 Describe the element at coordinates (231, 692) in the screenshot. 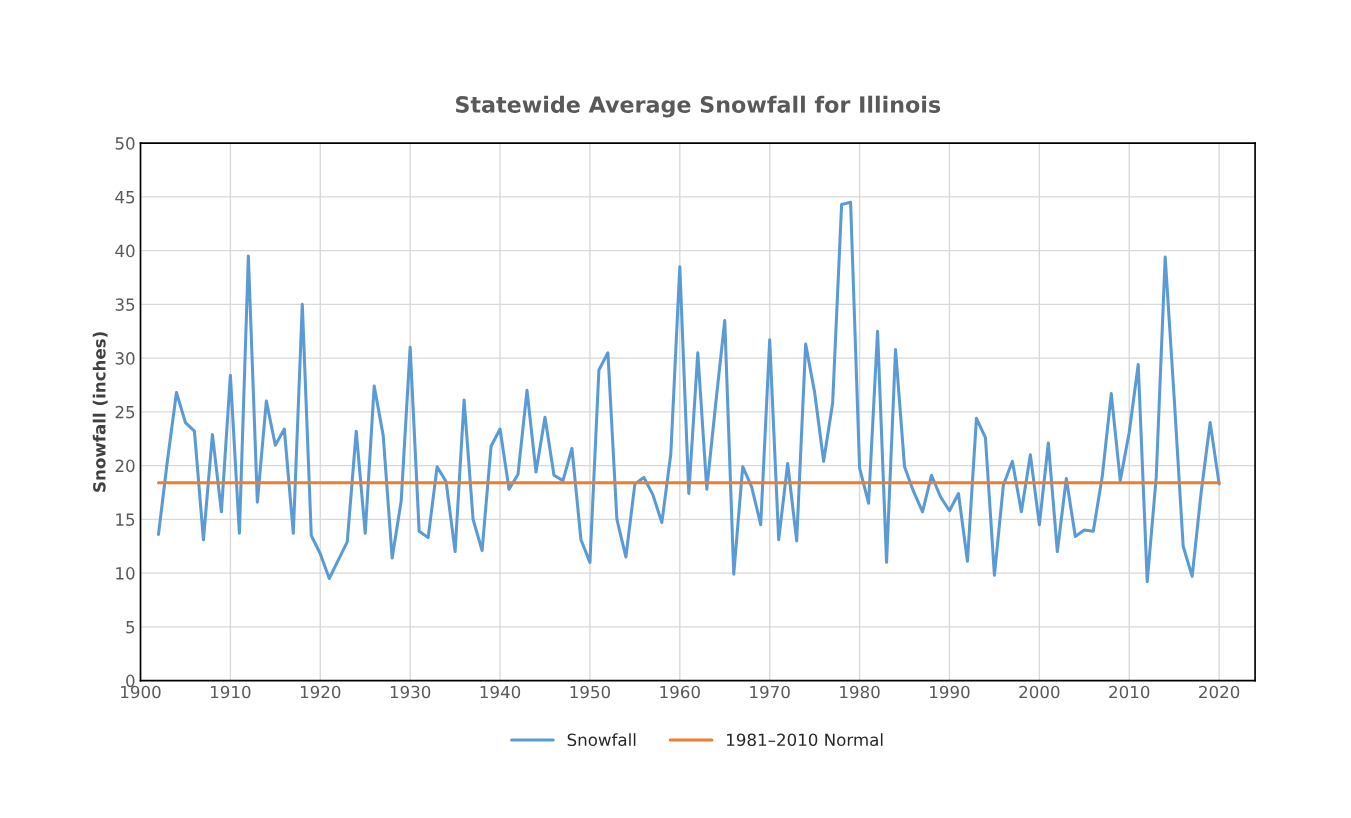

I see `x-tick-label: 1910` at that location.